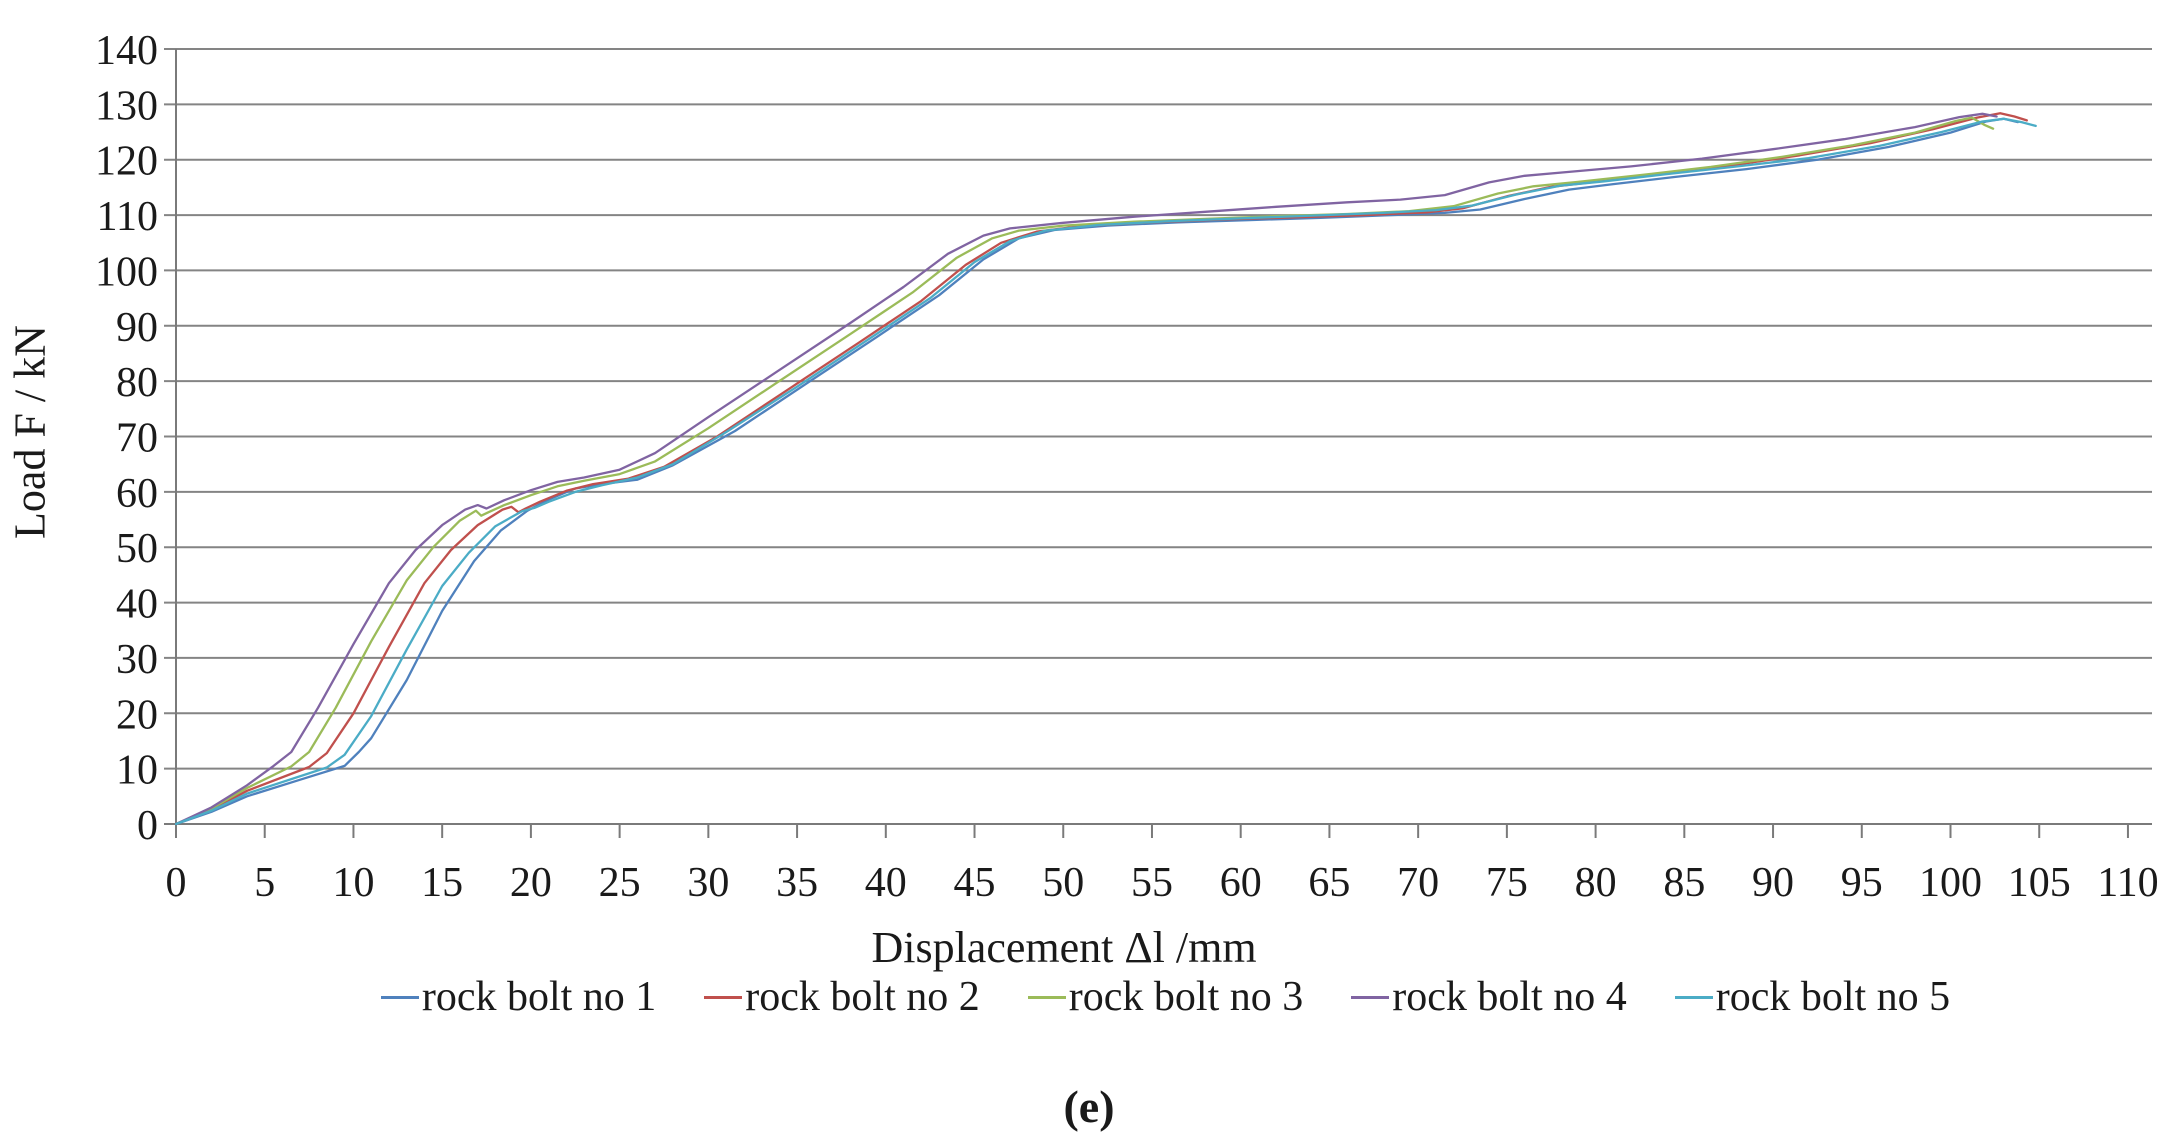 The image size is (2179, 1141). I want to click on legend-entry-rock-bolt-no-5: rock bolt no 5, so click(1812, 997).